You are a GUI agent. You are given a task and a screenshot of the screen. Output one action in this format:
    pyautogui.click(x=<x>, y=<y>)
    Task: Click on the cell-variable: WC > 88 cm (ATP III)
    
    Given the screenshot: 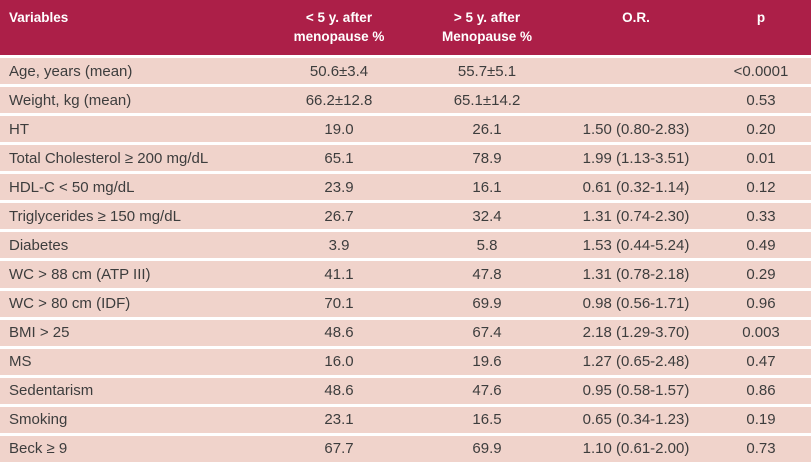 What is the action you would take?
    pyautogui.click(x=132, y=273)
    